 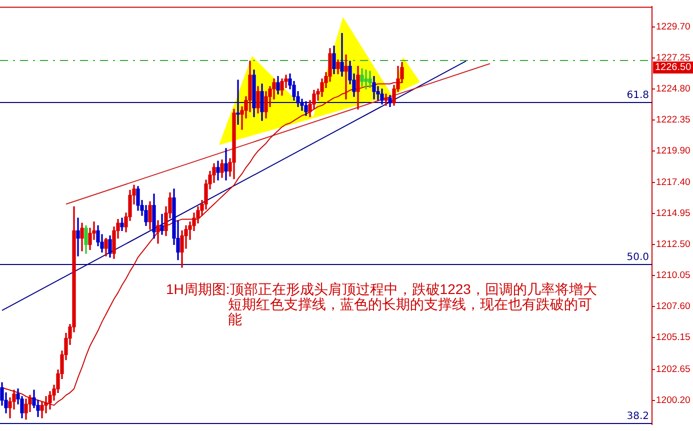 I want to click on text: 1226.50, so click(x=673, y=68).